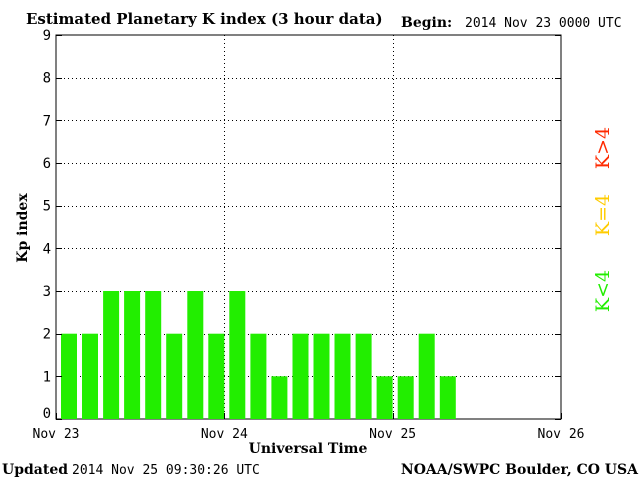 The image size is (640, 480). I want to click on legend-k-above-4: K>4, so click(603, 148).